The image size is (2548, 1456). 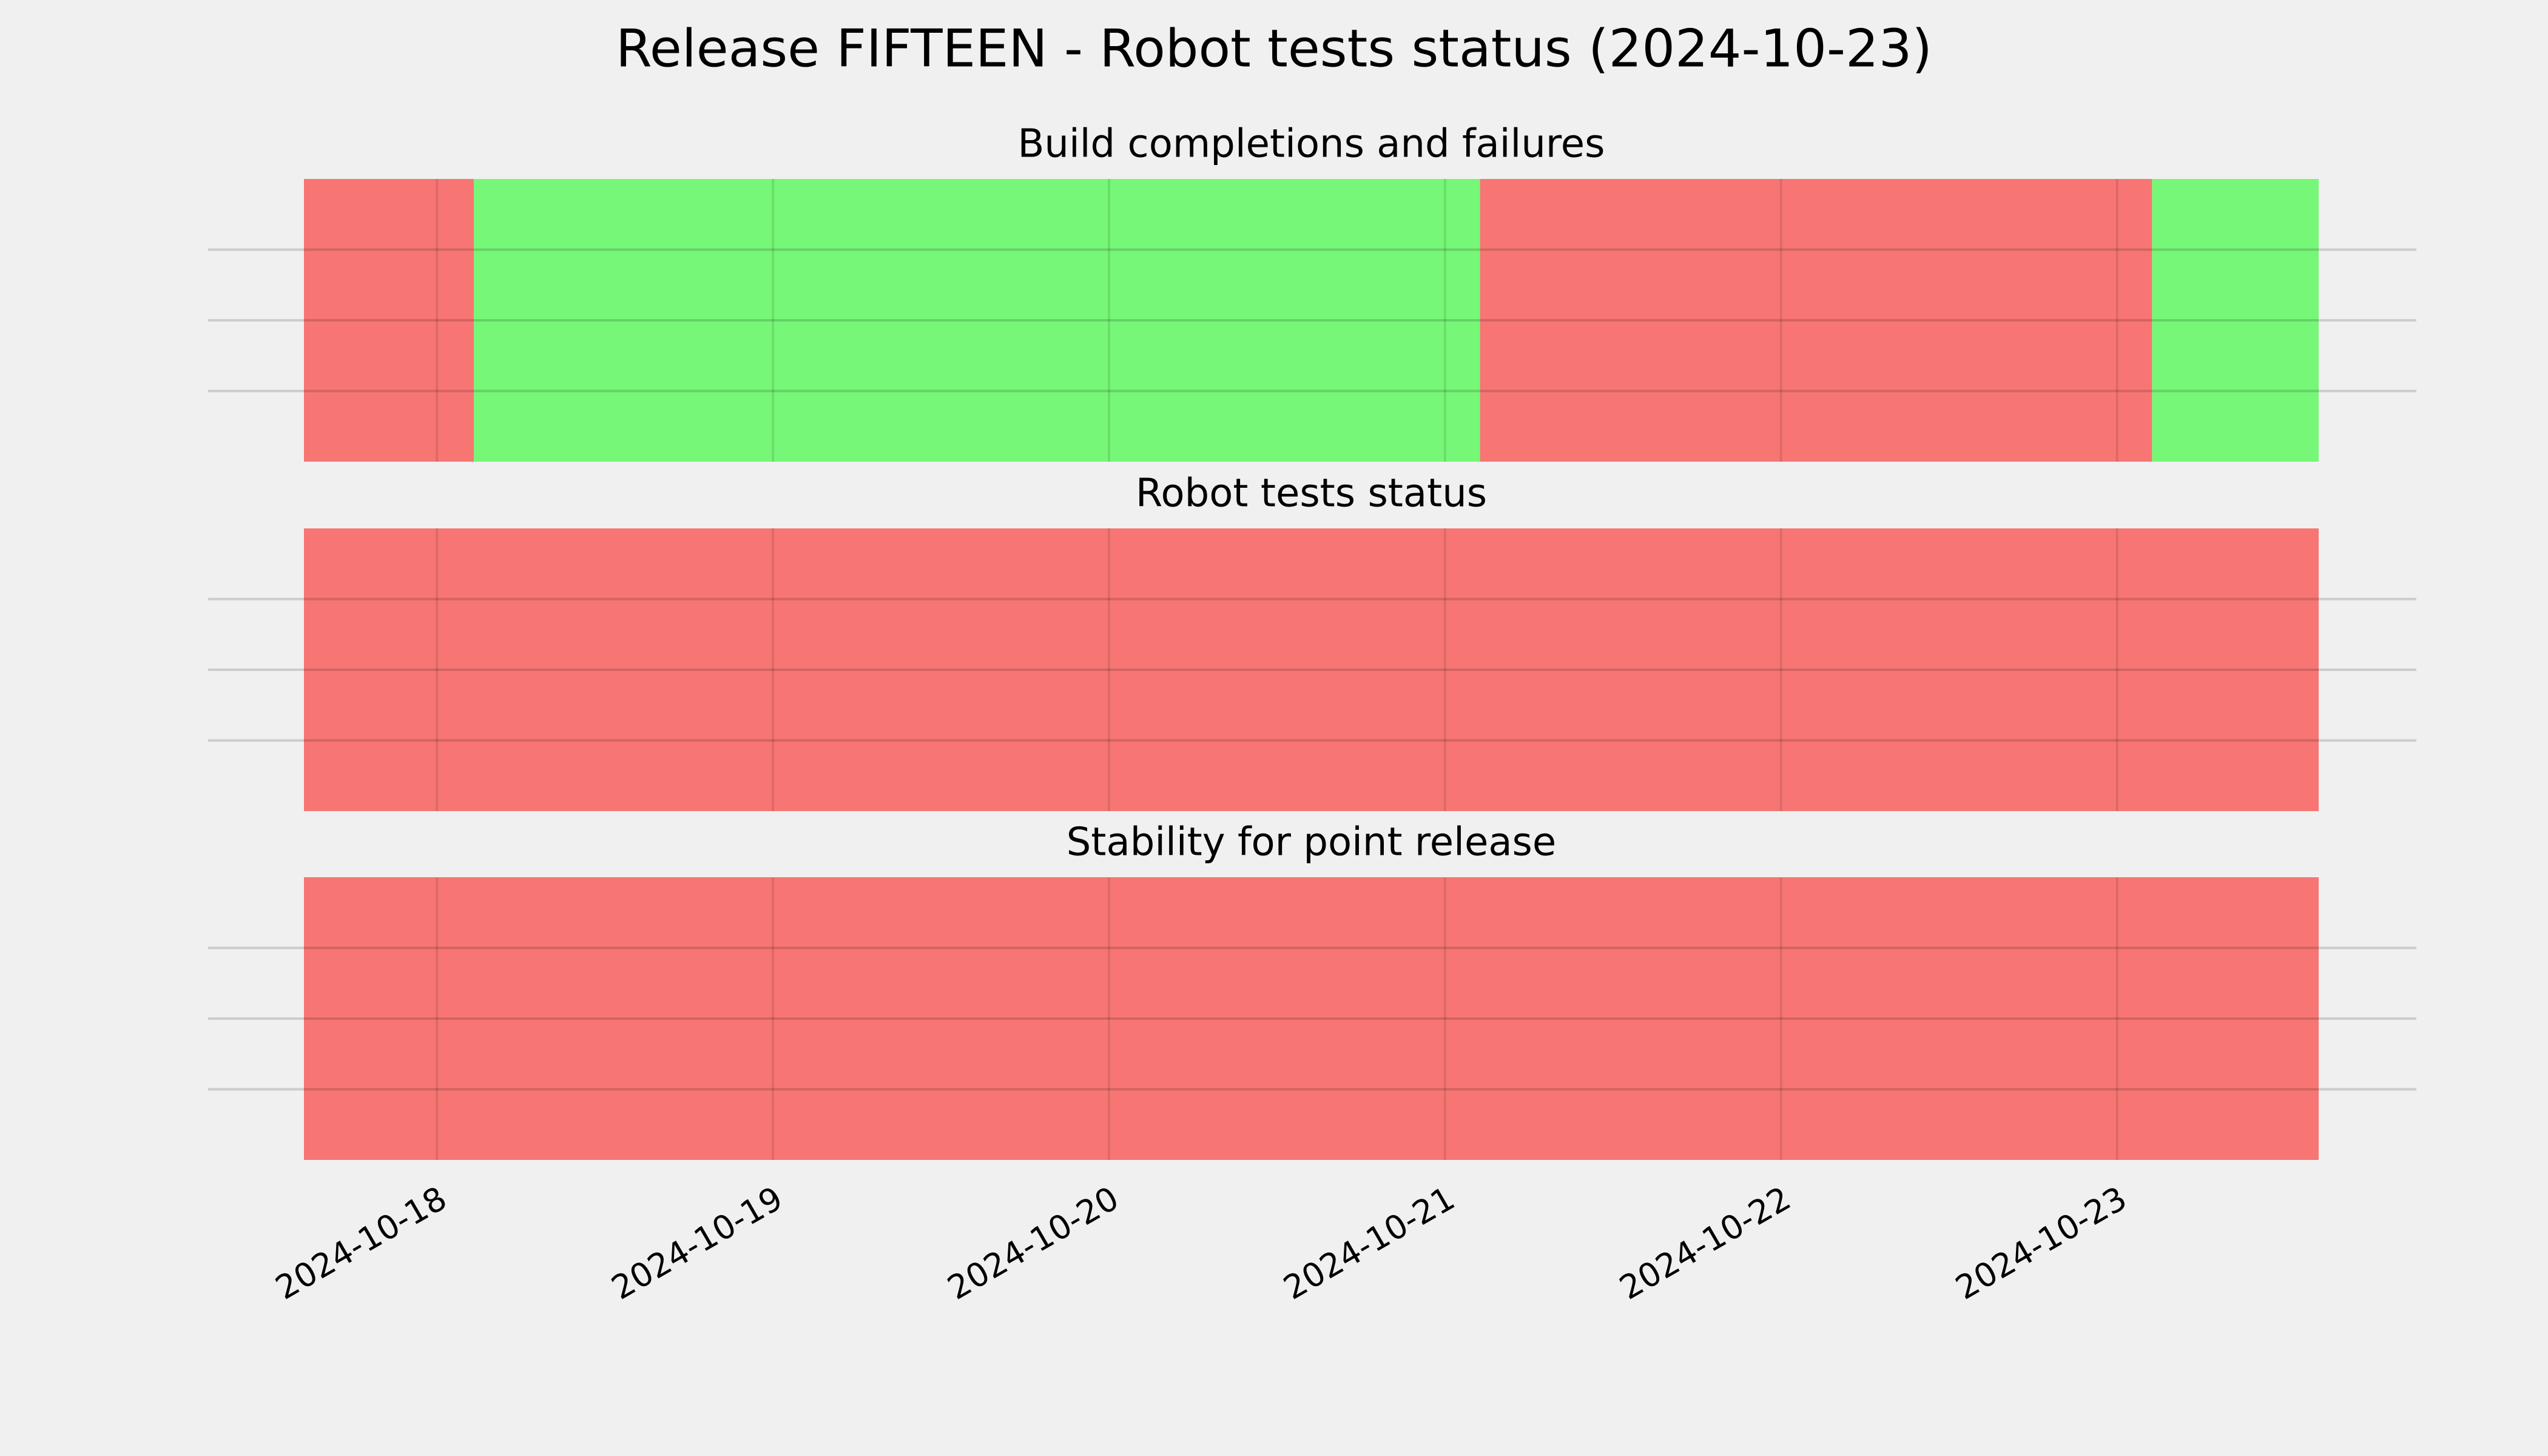 I want to click on panel-title: Robot tests status, so click(x=1311, y=493).